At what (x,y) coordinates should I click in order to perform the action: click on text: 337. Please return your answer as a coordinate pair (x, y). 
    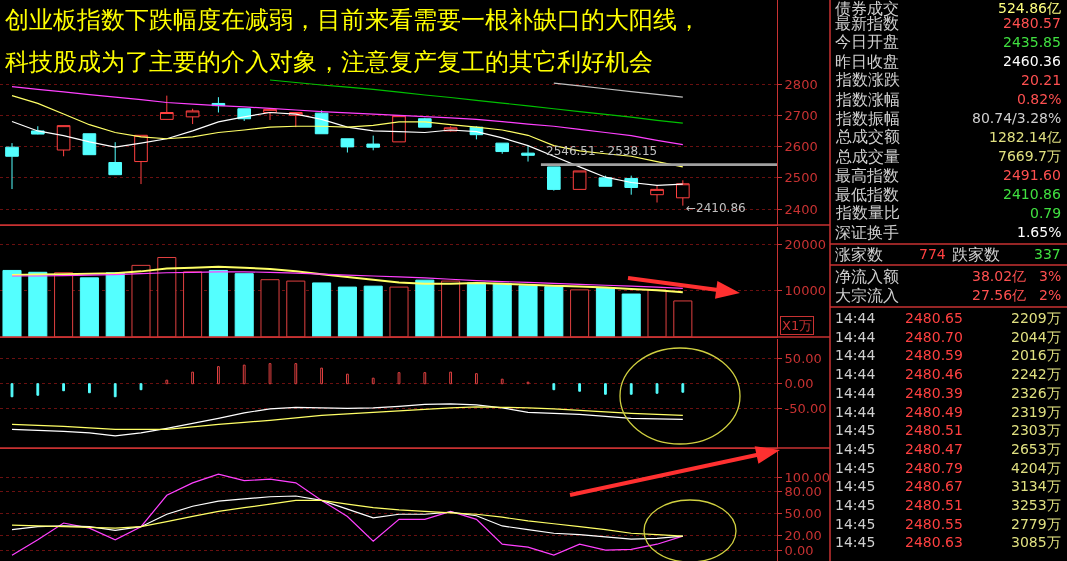
    Looking at the image, I should click on (1047, 254).